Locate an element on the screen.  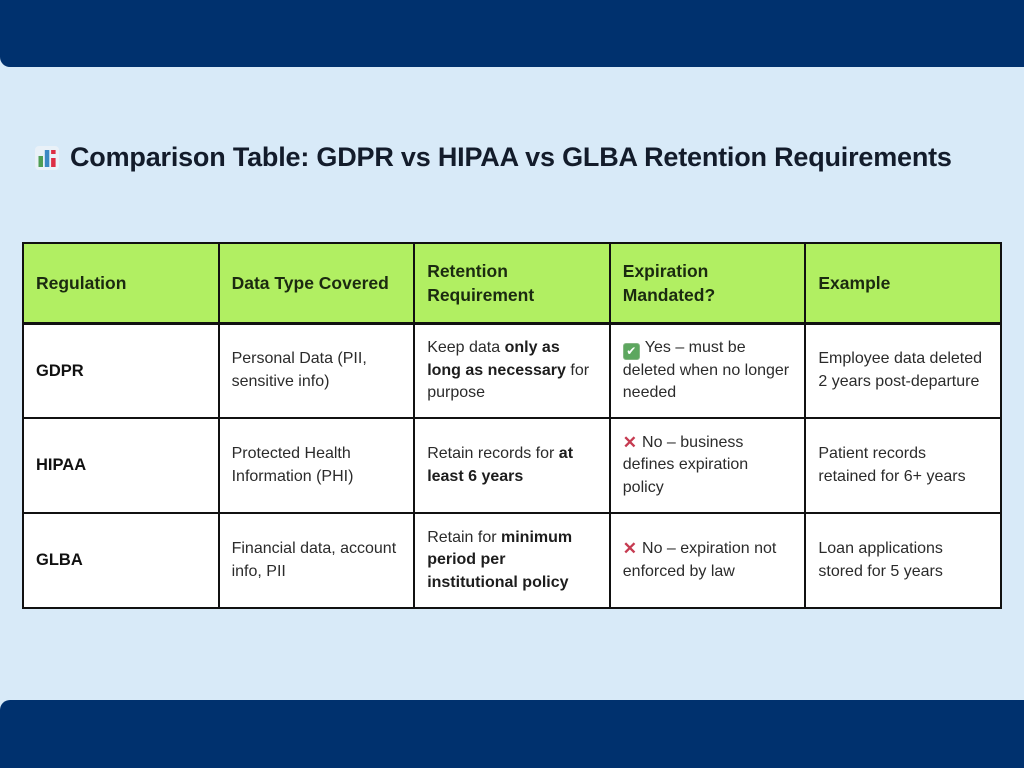
check-icon: ✔ is located at coordinates (631, 351).